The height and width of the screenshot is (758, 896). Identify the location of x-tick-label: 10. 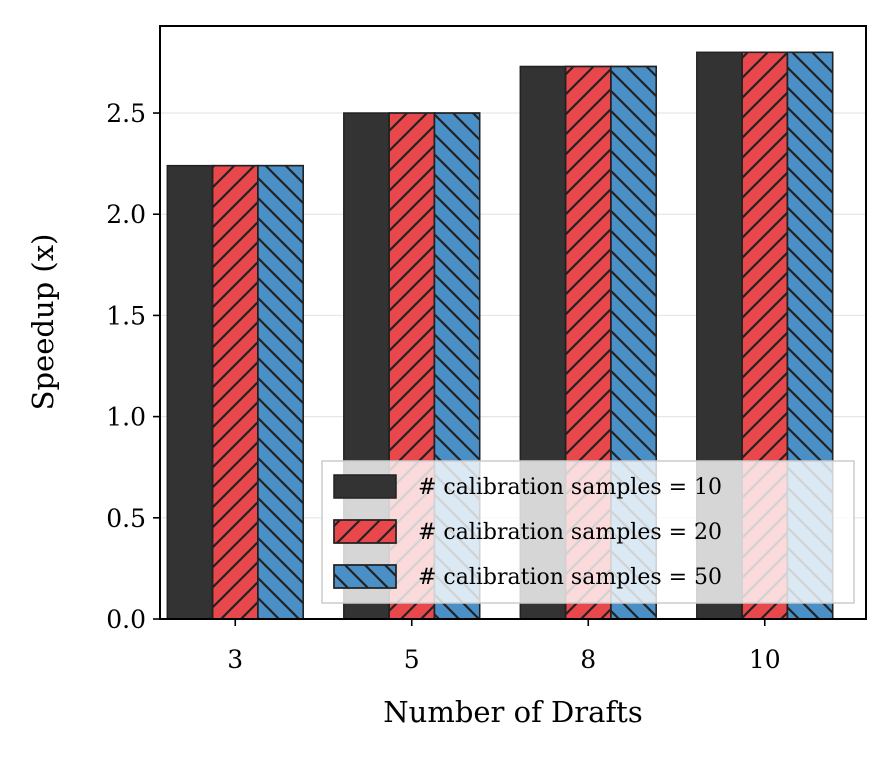
(765, 659).